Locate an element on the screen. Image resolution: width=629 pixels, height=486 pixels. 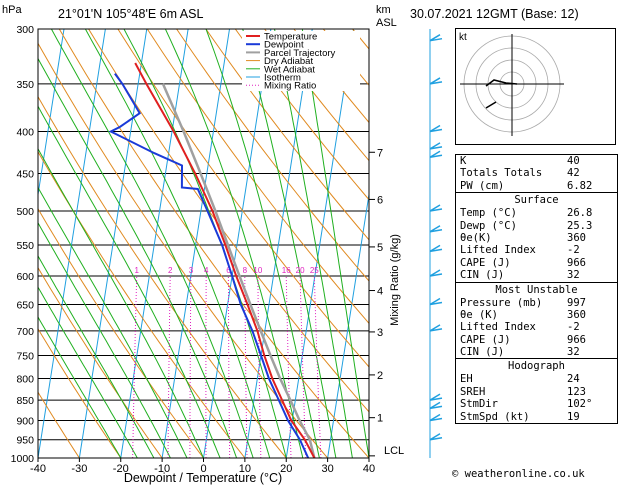
surface-row: Lifted Index -2 is located at coordinates (536, 250).